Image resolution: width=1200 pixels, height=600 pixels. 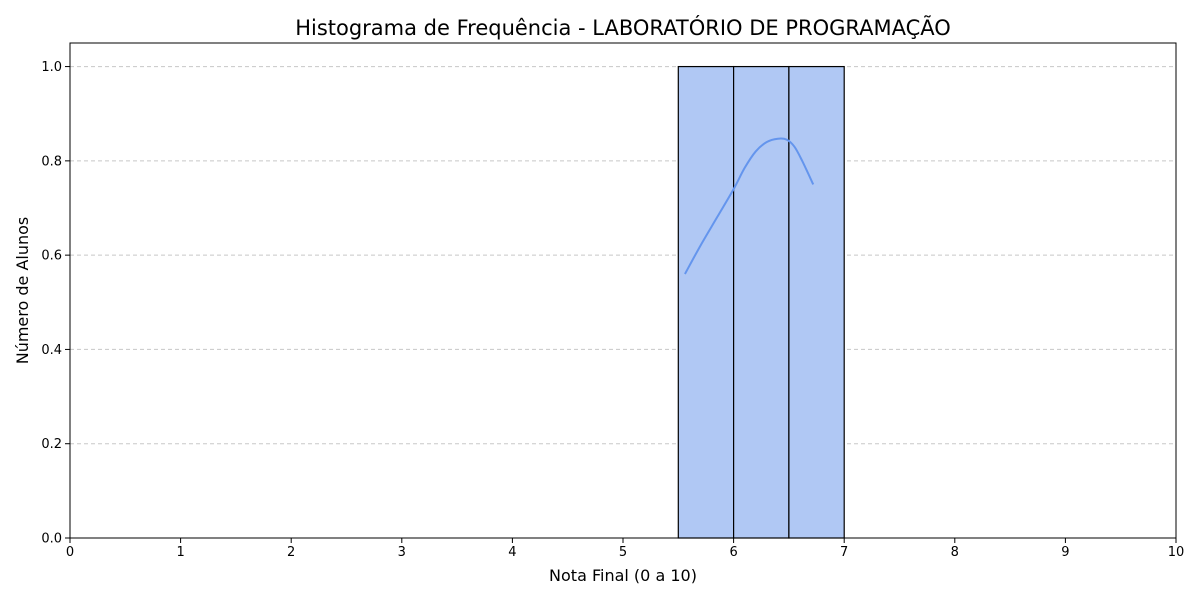 What do you see at coordinates (51, 256) in the screenshot?
I see `y-tick-label: 0.6` at bounding box center [51, 256].